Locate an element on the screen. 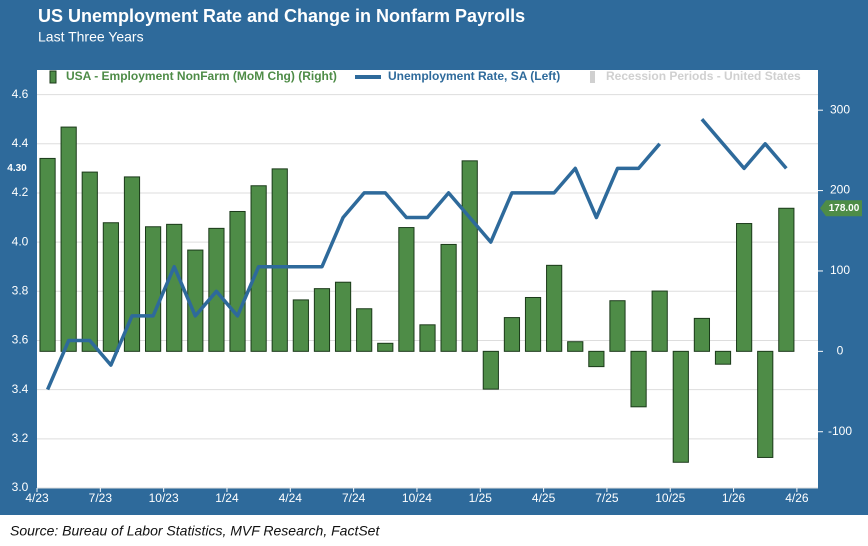  x-tick-label: 10/24 is located at coordinates (417, 498).